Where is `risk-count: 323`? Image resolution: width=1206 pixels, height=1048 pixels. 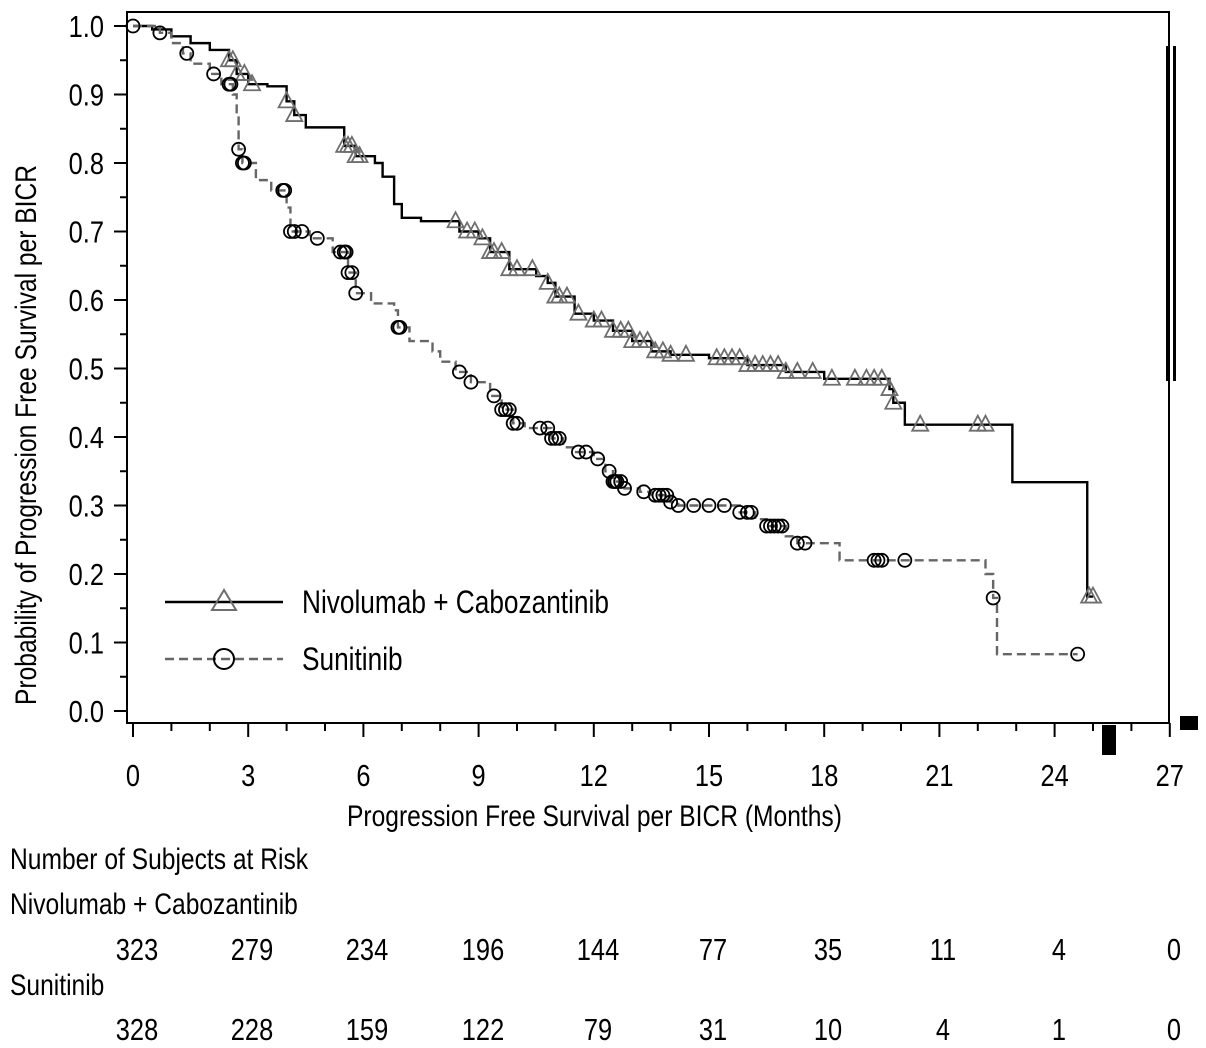 risk-count: 323 is located at coordinates (137, 949).